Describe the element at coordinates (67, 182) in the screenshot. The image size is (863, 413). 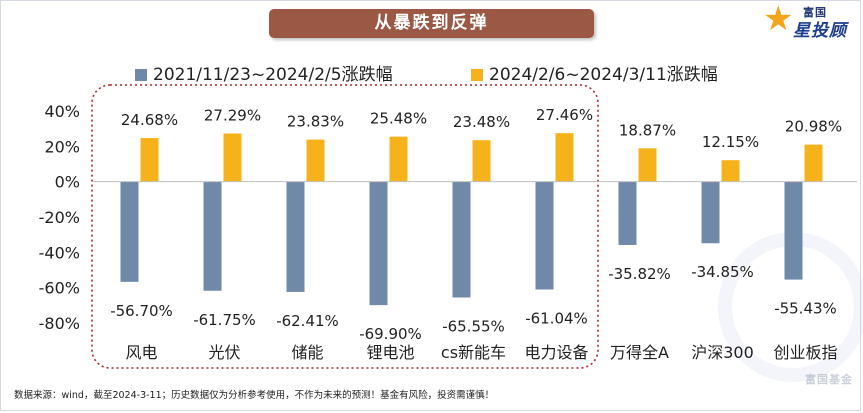
I see `y-tick-label: 0%` at that location.